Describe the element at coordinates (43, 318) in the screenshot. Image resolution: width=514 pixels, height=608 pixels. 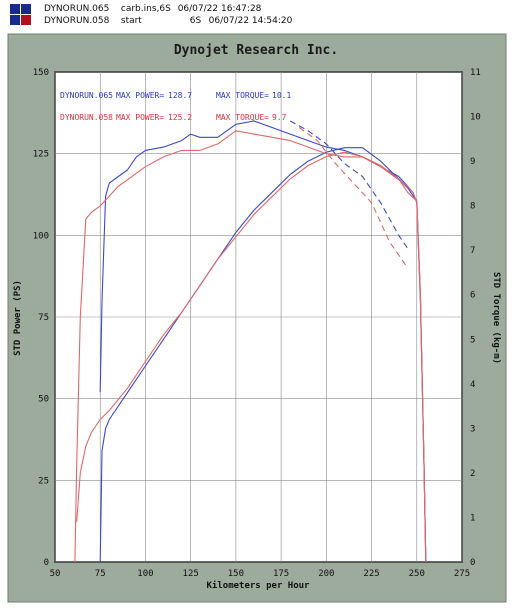
I see `y-tick-label: 75` at that location.